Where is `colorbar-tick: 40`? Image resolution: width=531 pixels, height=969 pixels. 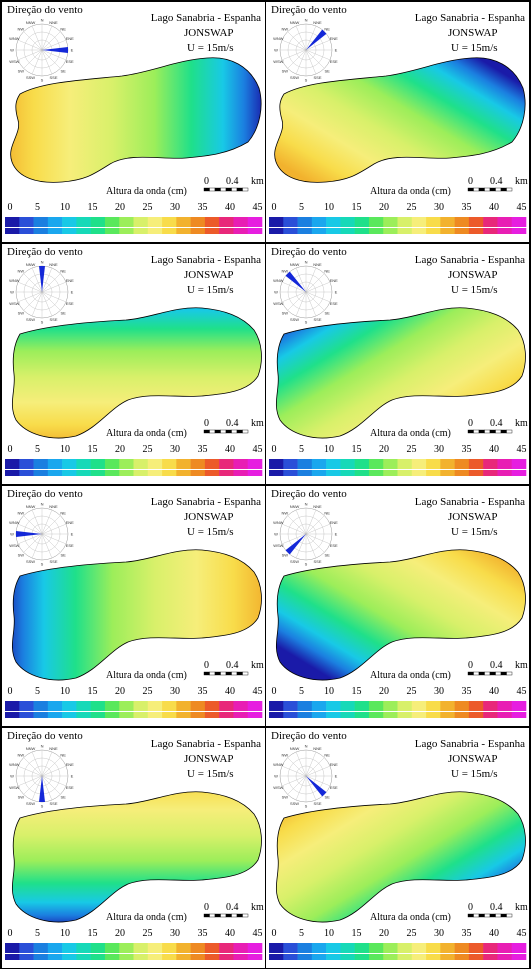
colorbar-tick: 40 is located at coordinates (230, 933).